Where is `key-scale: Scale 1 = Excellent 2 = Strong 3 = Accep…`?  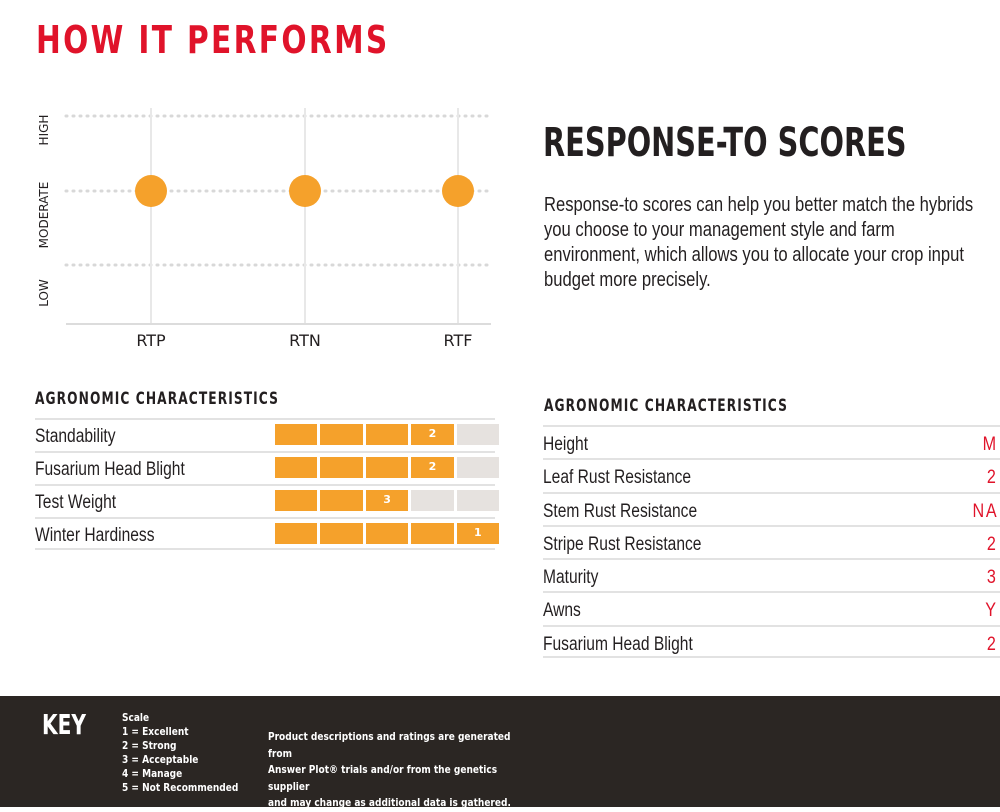
key-scale: Scale 1 = Excellent 2 = Strong 3 = Accep… is located at coordinates (180, 753).